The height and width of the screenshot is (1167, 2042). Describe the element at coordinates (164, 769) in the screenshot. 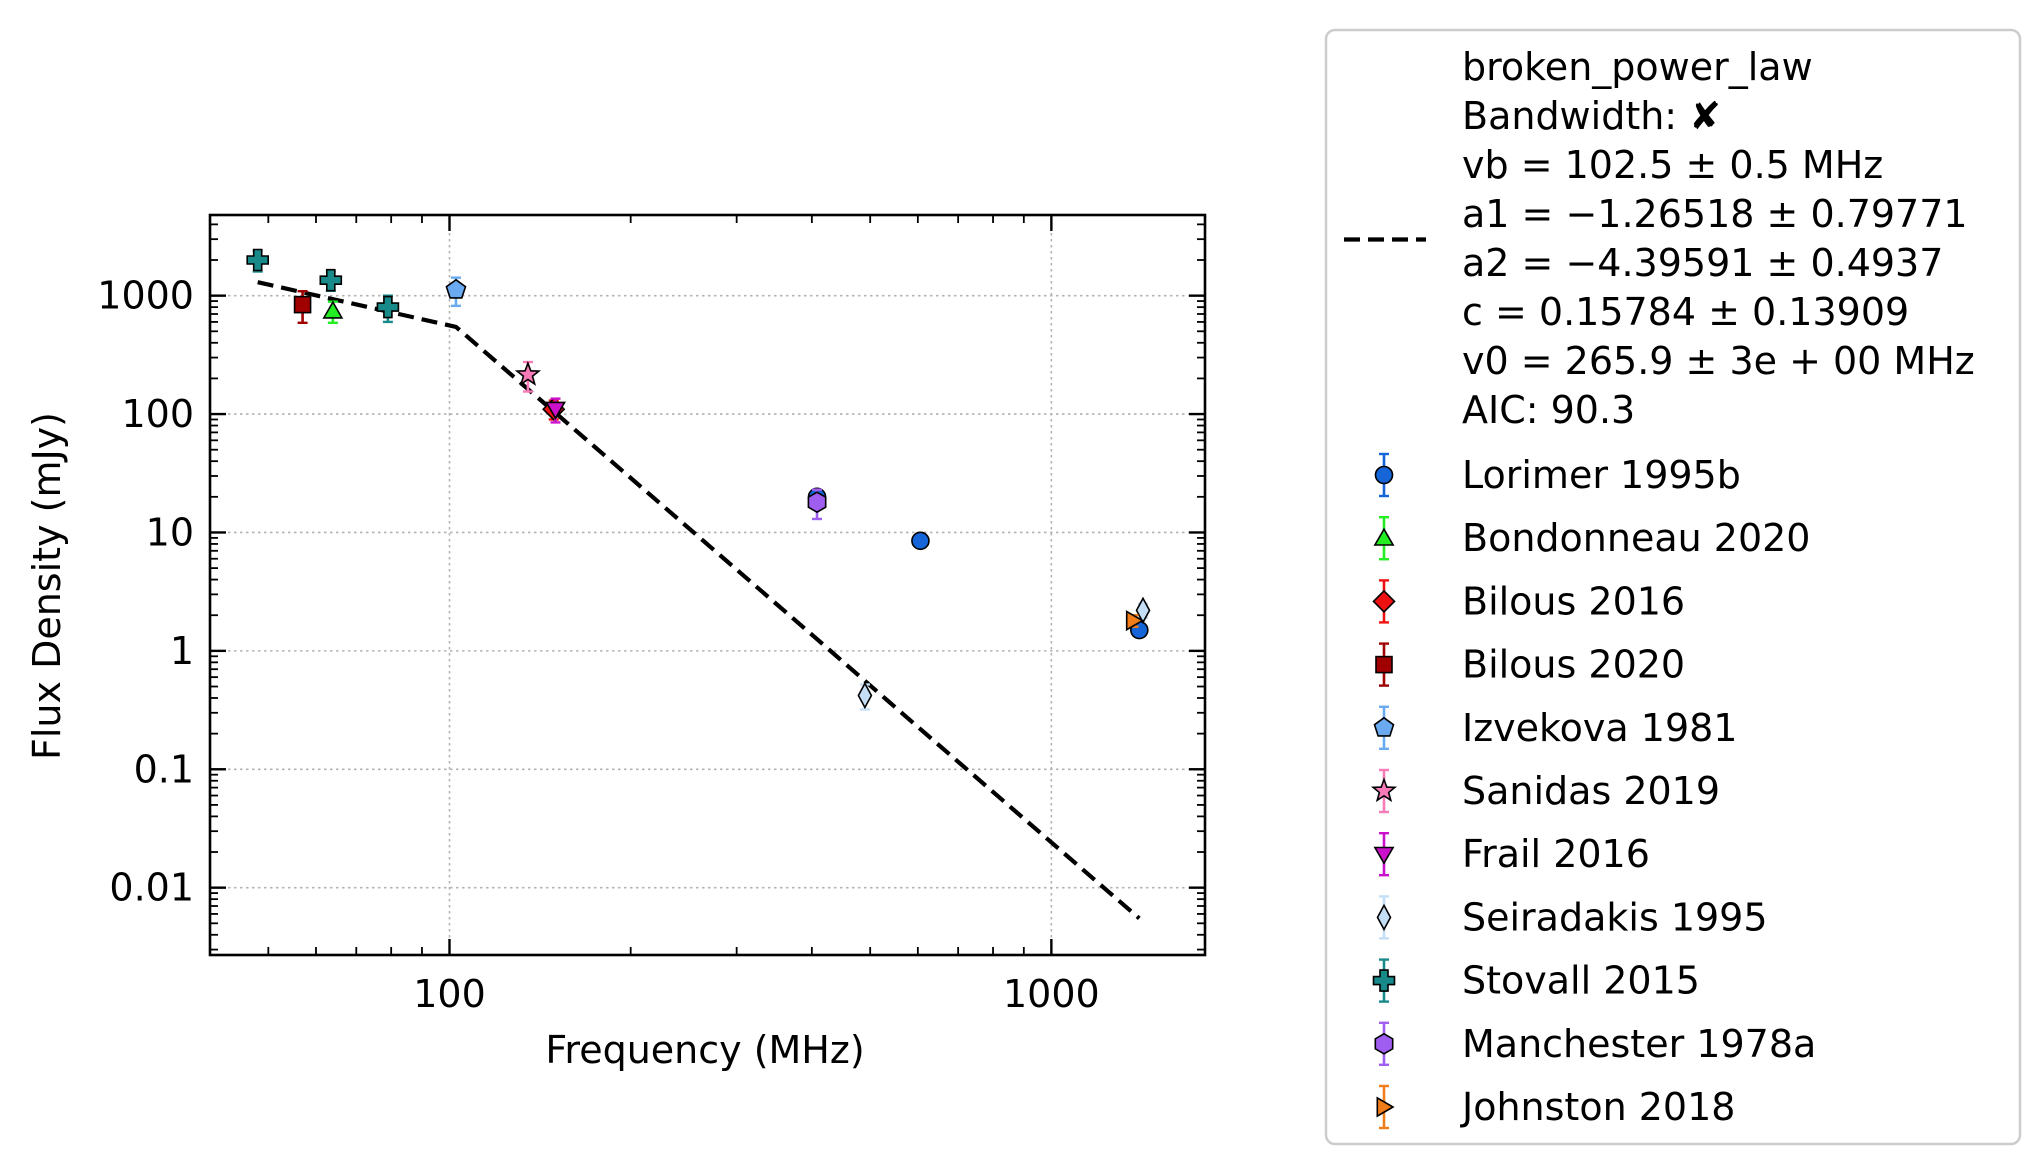

I see `y-tick-label: 0.1` at that location.